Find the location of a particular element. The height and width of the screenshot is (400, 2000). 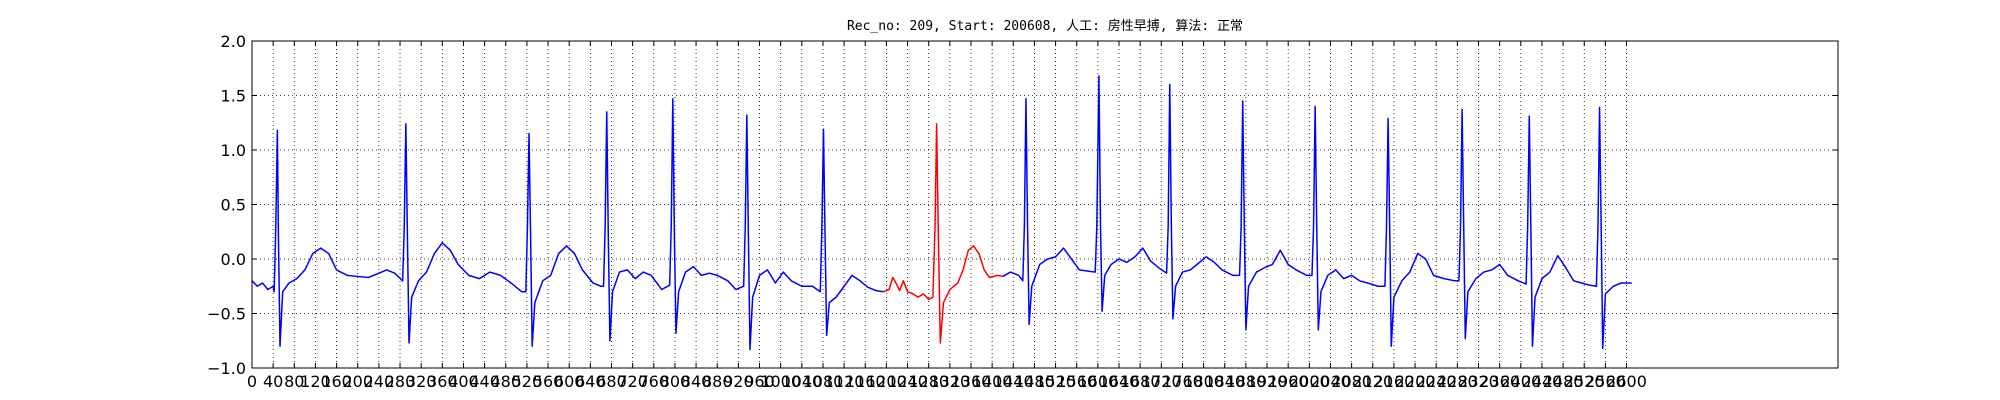

x-tick-label: 1040 is located at coordinates (801, 381).